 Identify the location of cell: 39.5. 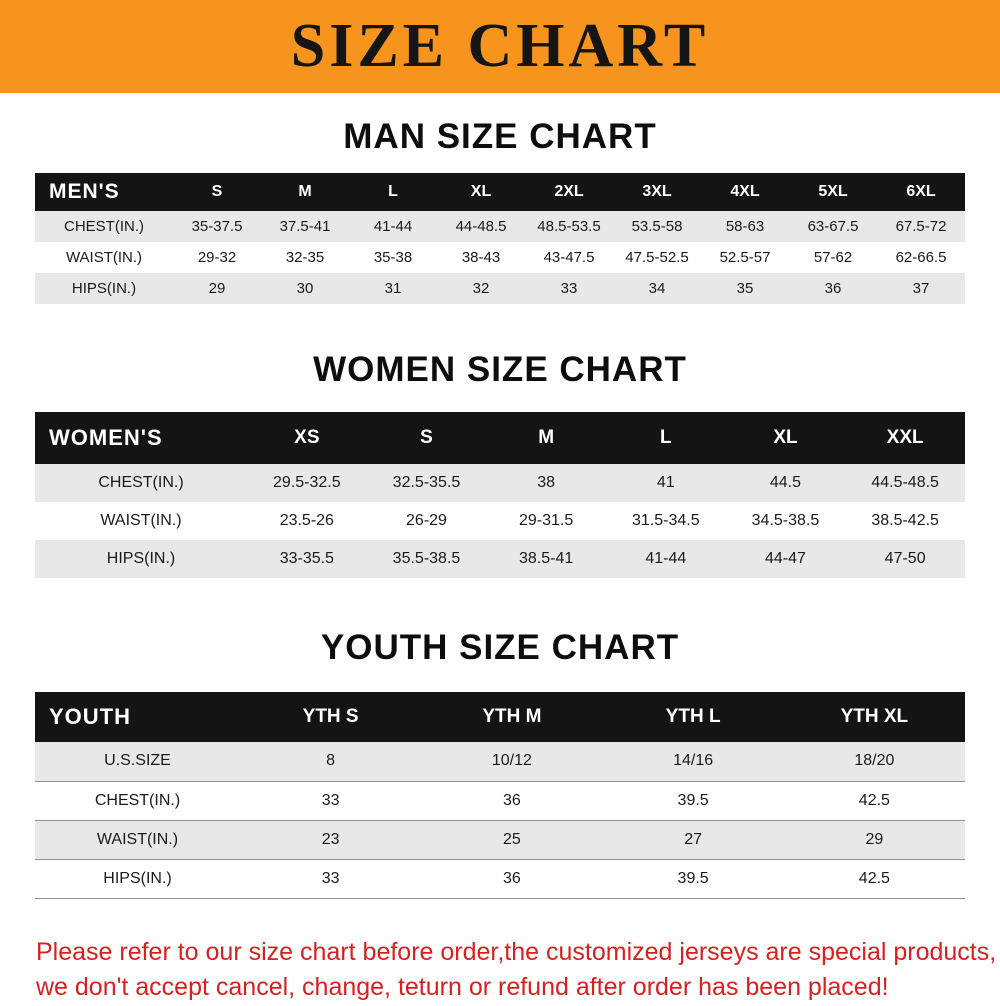
(693, 800).